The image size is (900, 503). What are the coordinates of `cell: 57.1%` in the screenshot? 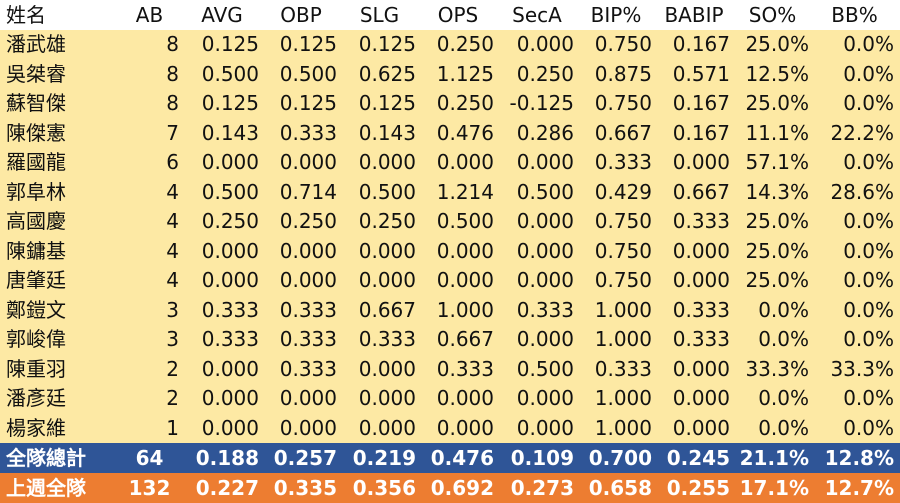 It's located at (775, 163).